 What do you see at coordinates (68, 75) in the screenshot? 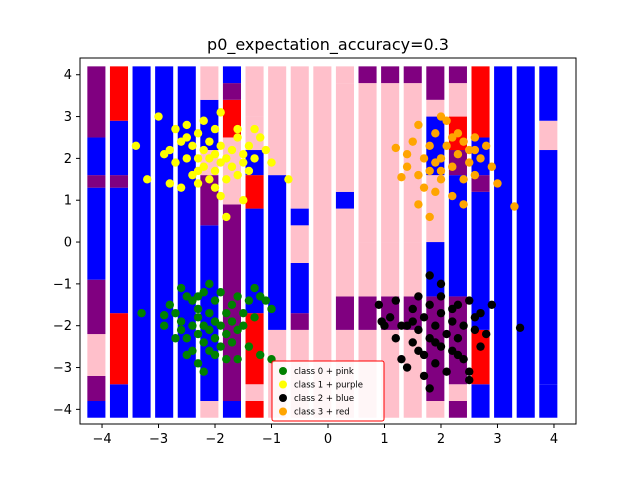
I see `y-tick-label: 4` at bounding box center [68, 75].